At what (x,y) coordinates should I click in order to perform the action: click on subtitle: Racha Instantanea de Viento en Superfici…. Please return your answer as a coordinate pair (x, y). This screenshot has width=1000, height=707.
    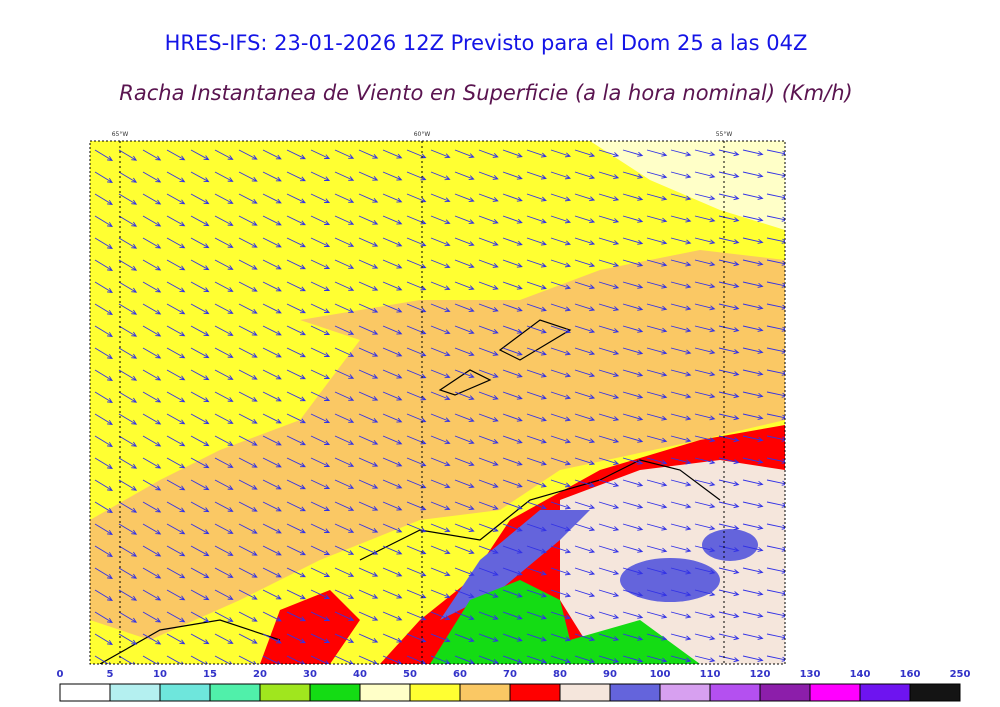
    Looking at the image, I should click on (485, 93).